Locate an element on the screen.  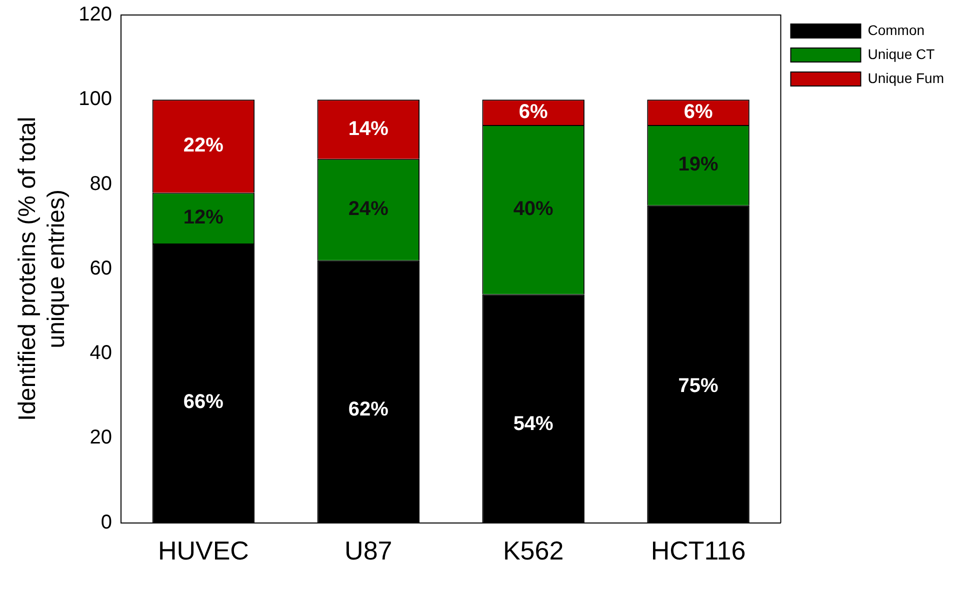
legend-label: Common is located at coordinates (896, 30).